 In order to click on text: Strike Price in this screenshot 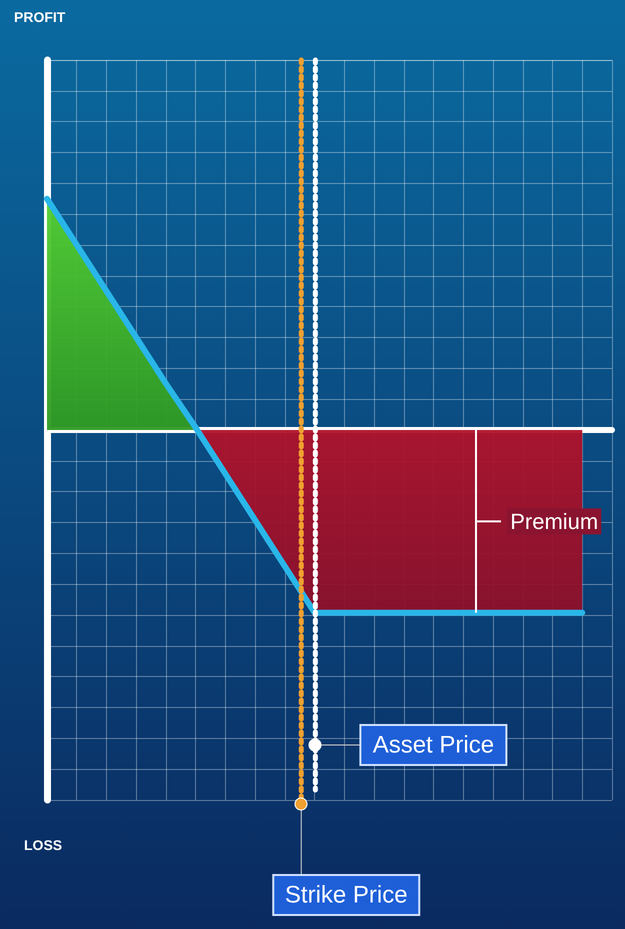, I will do `click(346, 895)`.